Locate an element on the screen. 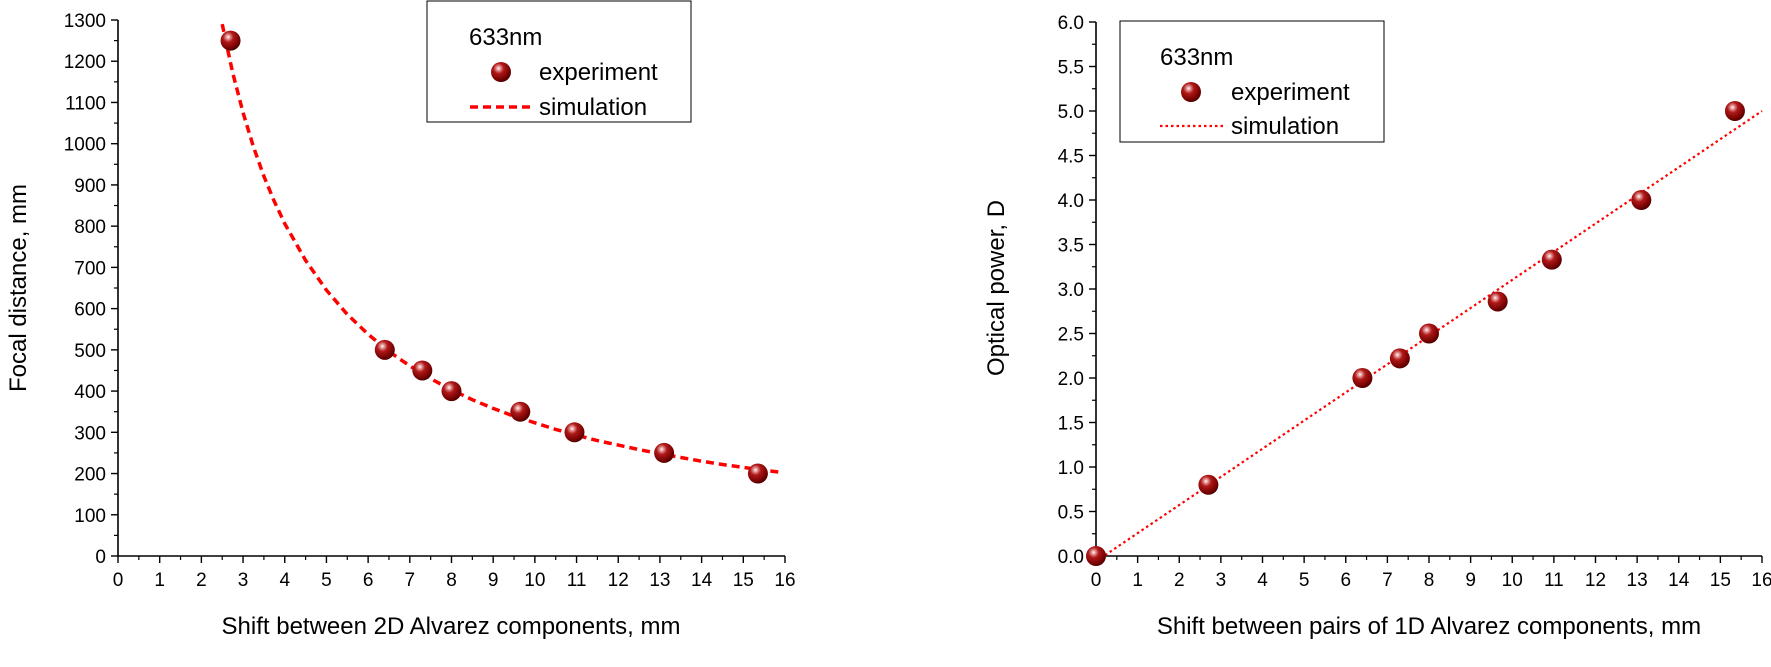 The width and height of the screenshot is (1771, 667). legend-left: 633nm experiment simulation is located at coordinates (559, 61).